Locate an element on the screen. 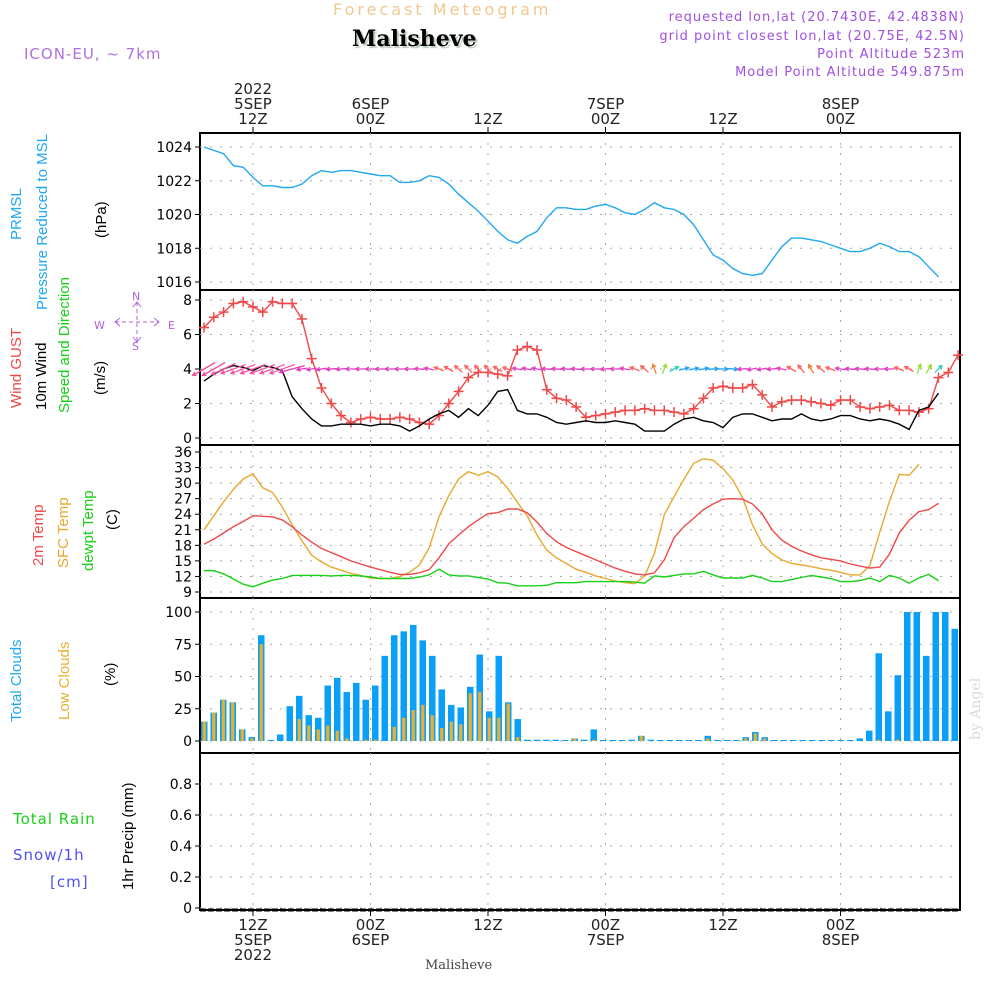 The height and width of the screenshot is (1000, 1000). y-tick-label: 0.6 is located at coordinates (181, 816).